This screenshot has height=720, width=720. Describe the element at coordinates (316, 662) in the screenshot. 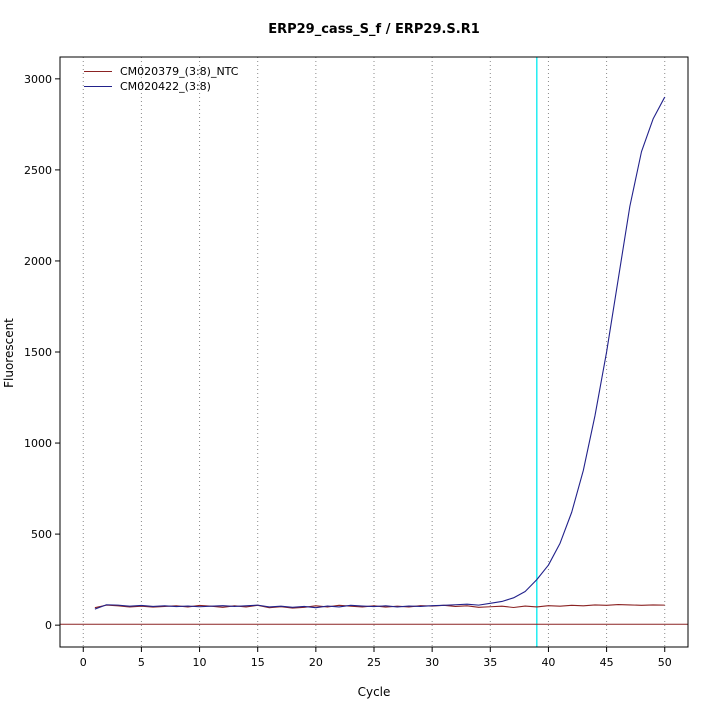

I see `x-tick-label: 20` at that location.